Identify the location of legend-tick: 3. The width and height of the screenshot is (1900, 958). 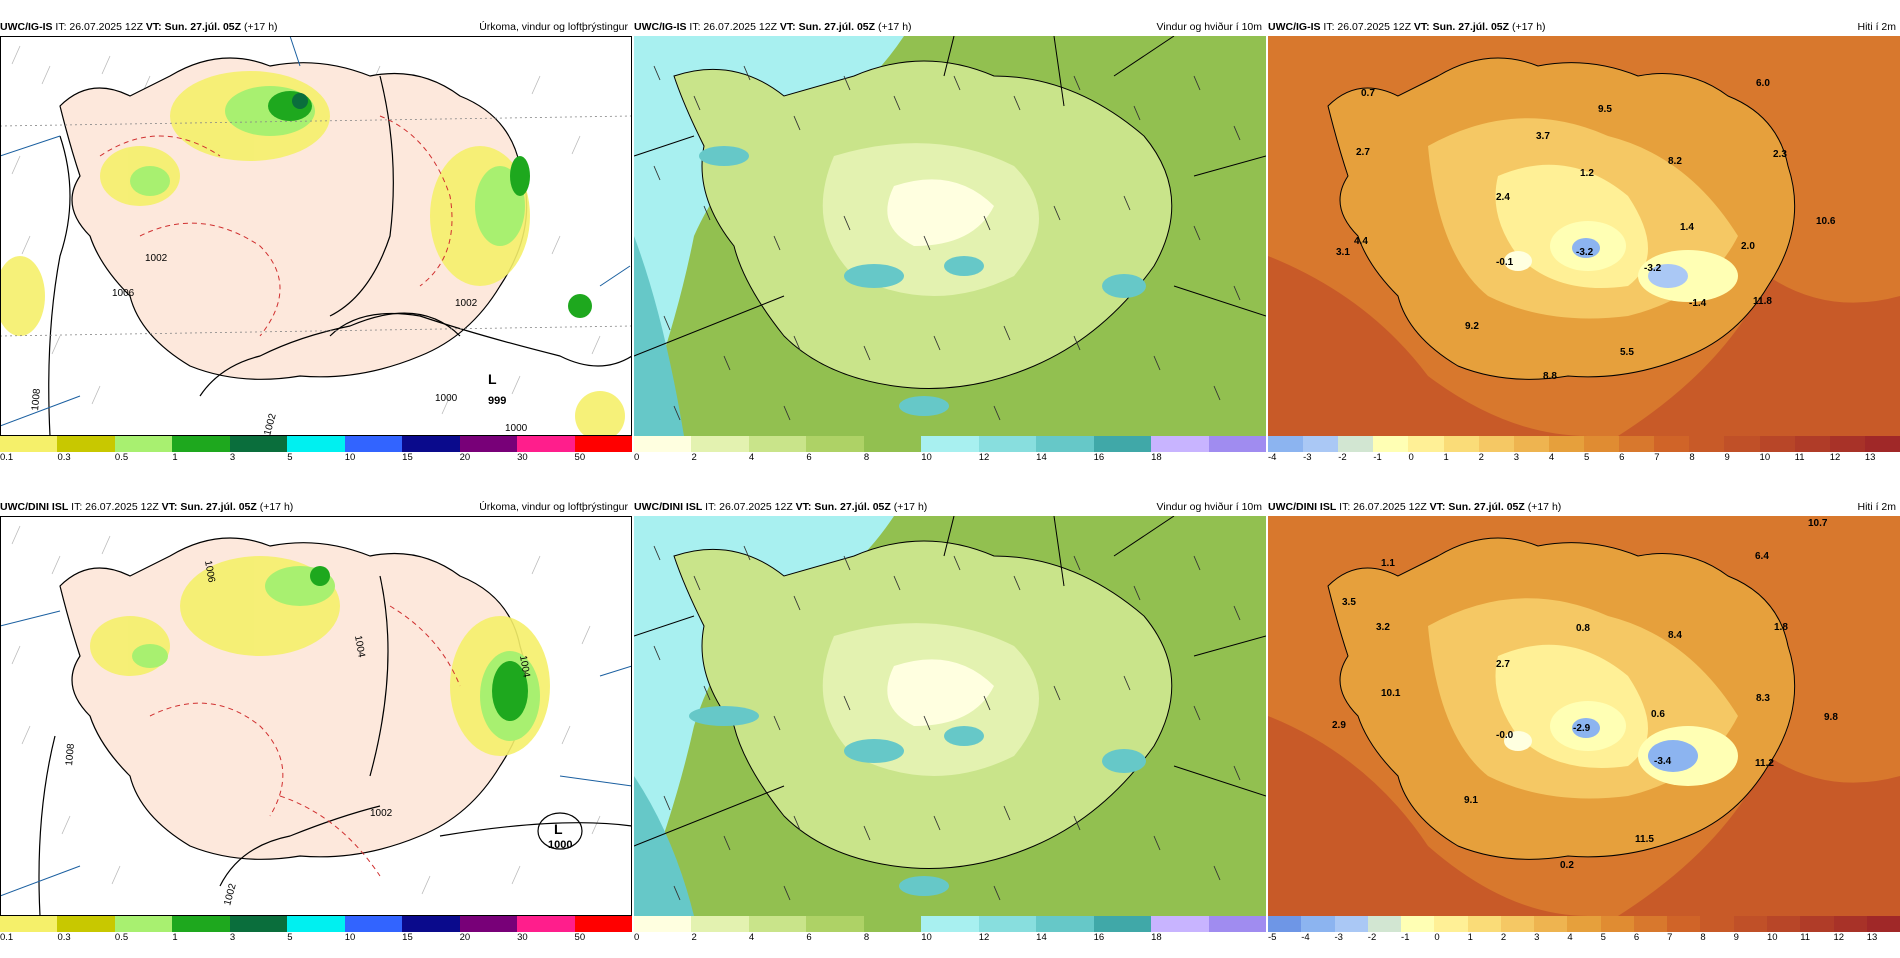
(1537, 937).